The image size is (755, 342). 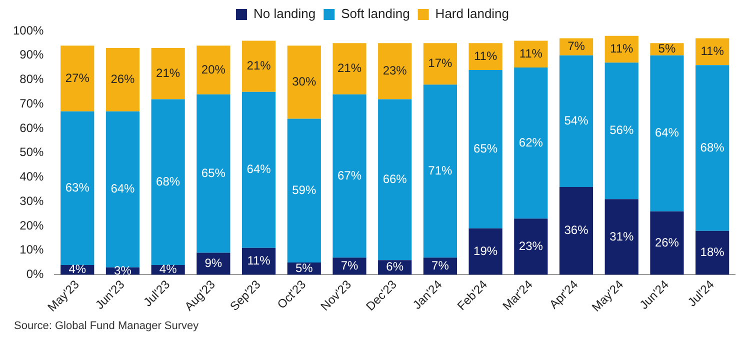 I want to click on data-label: 59%, so click(x=304, y=189).